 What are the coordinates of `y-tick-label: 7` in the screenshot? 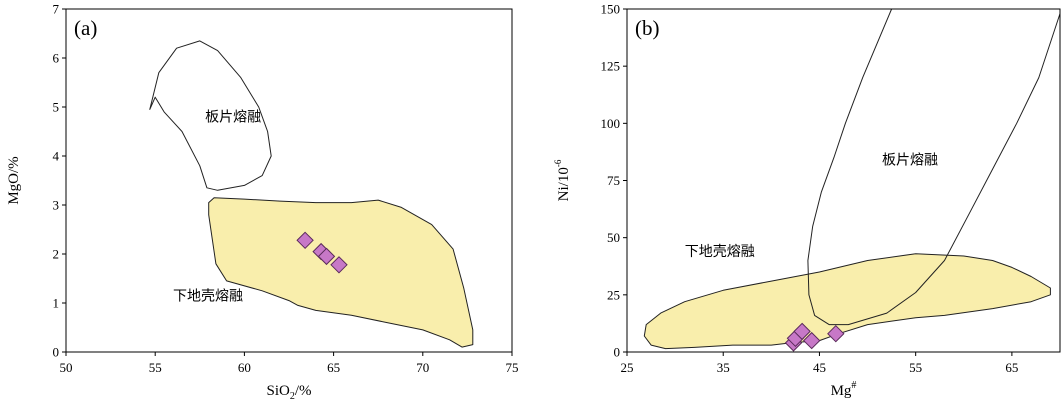 It's located at (56, 9).